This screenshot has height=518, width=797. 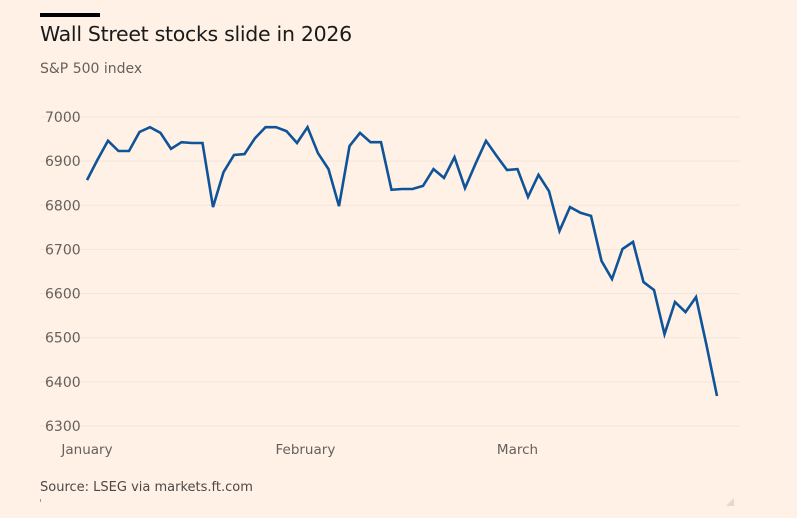 I want to click on source-note: Source: LSEG via markets.ft.com, so click(x=146, y=487).